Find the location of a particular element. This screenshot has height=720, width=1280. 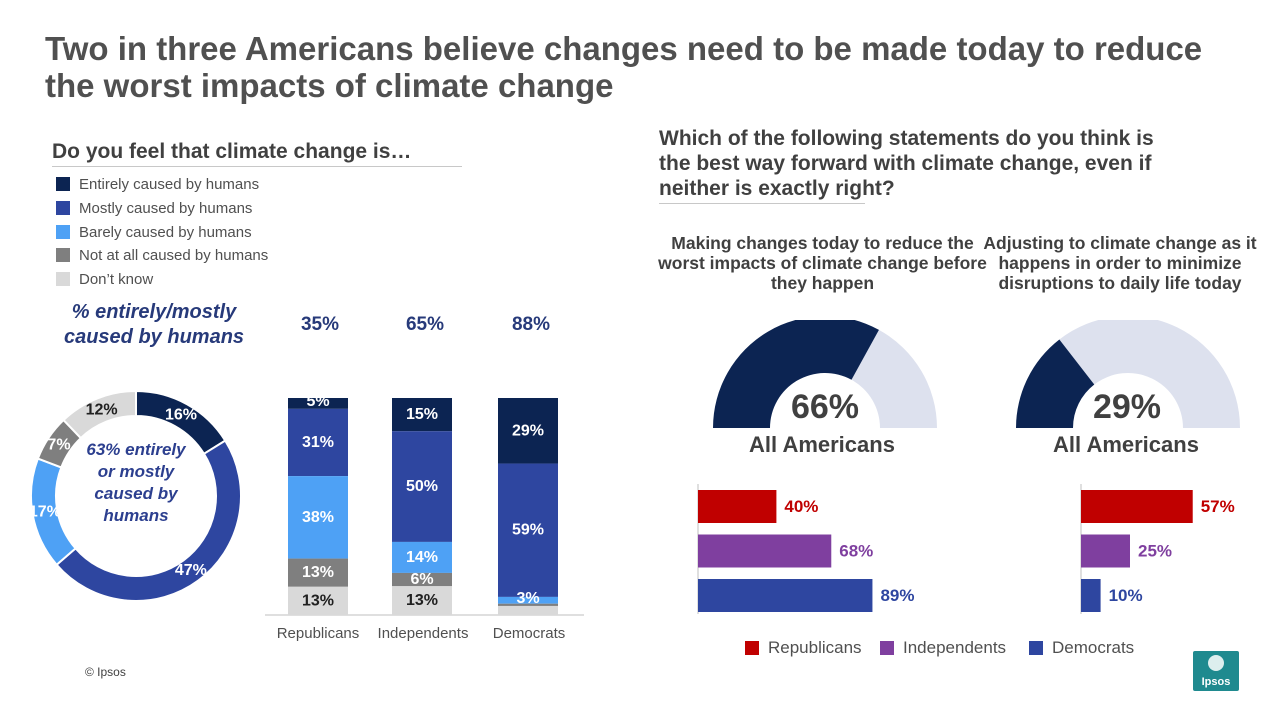

party-bar-chart-adjusting: 57% 25% 10% is located at coordinates (1157, 549).